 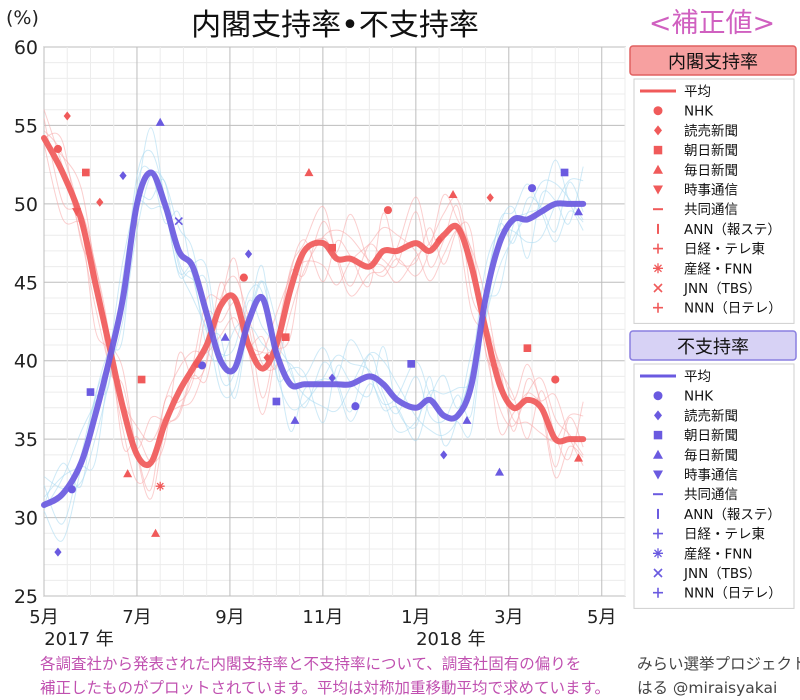 What do you see at coordinates (26, 440) in the screenshot?
I see `y-tick-label: 35` at bounding box center [26, 440].